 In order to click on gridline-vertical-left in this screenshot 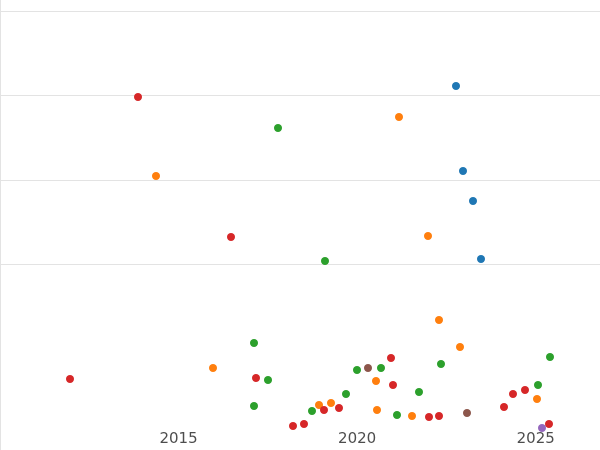, I will do `click(0, 225)`.